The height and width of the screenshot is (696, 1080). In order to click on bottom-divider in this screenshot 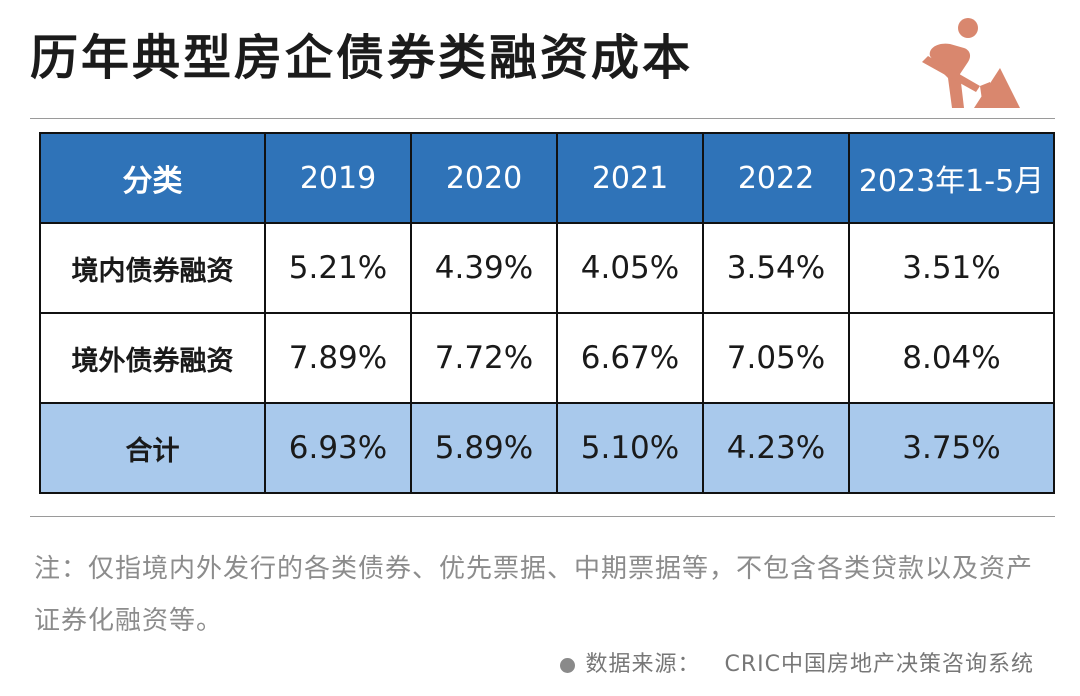, I will do `click(542, 516)`.